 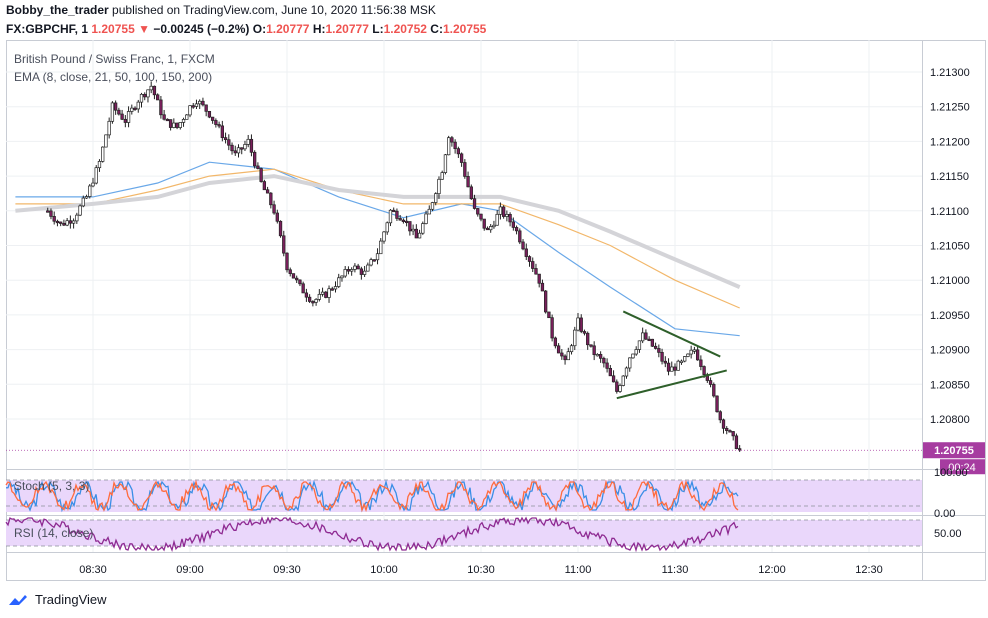 I want to click on symbol-label: FX:GBPCHF, 1, so click(x=47, y=29).